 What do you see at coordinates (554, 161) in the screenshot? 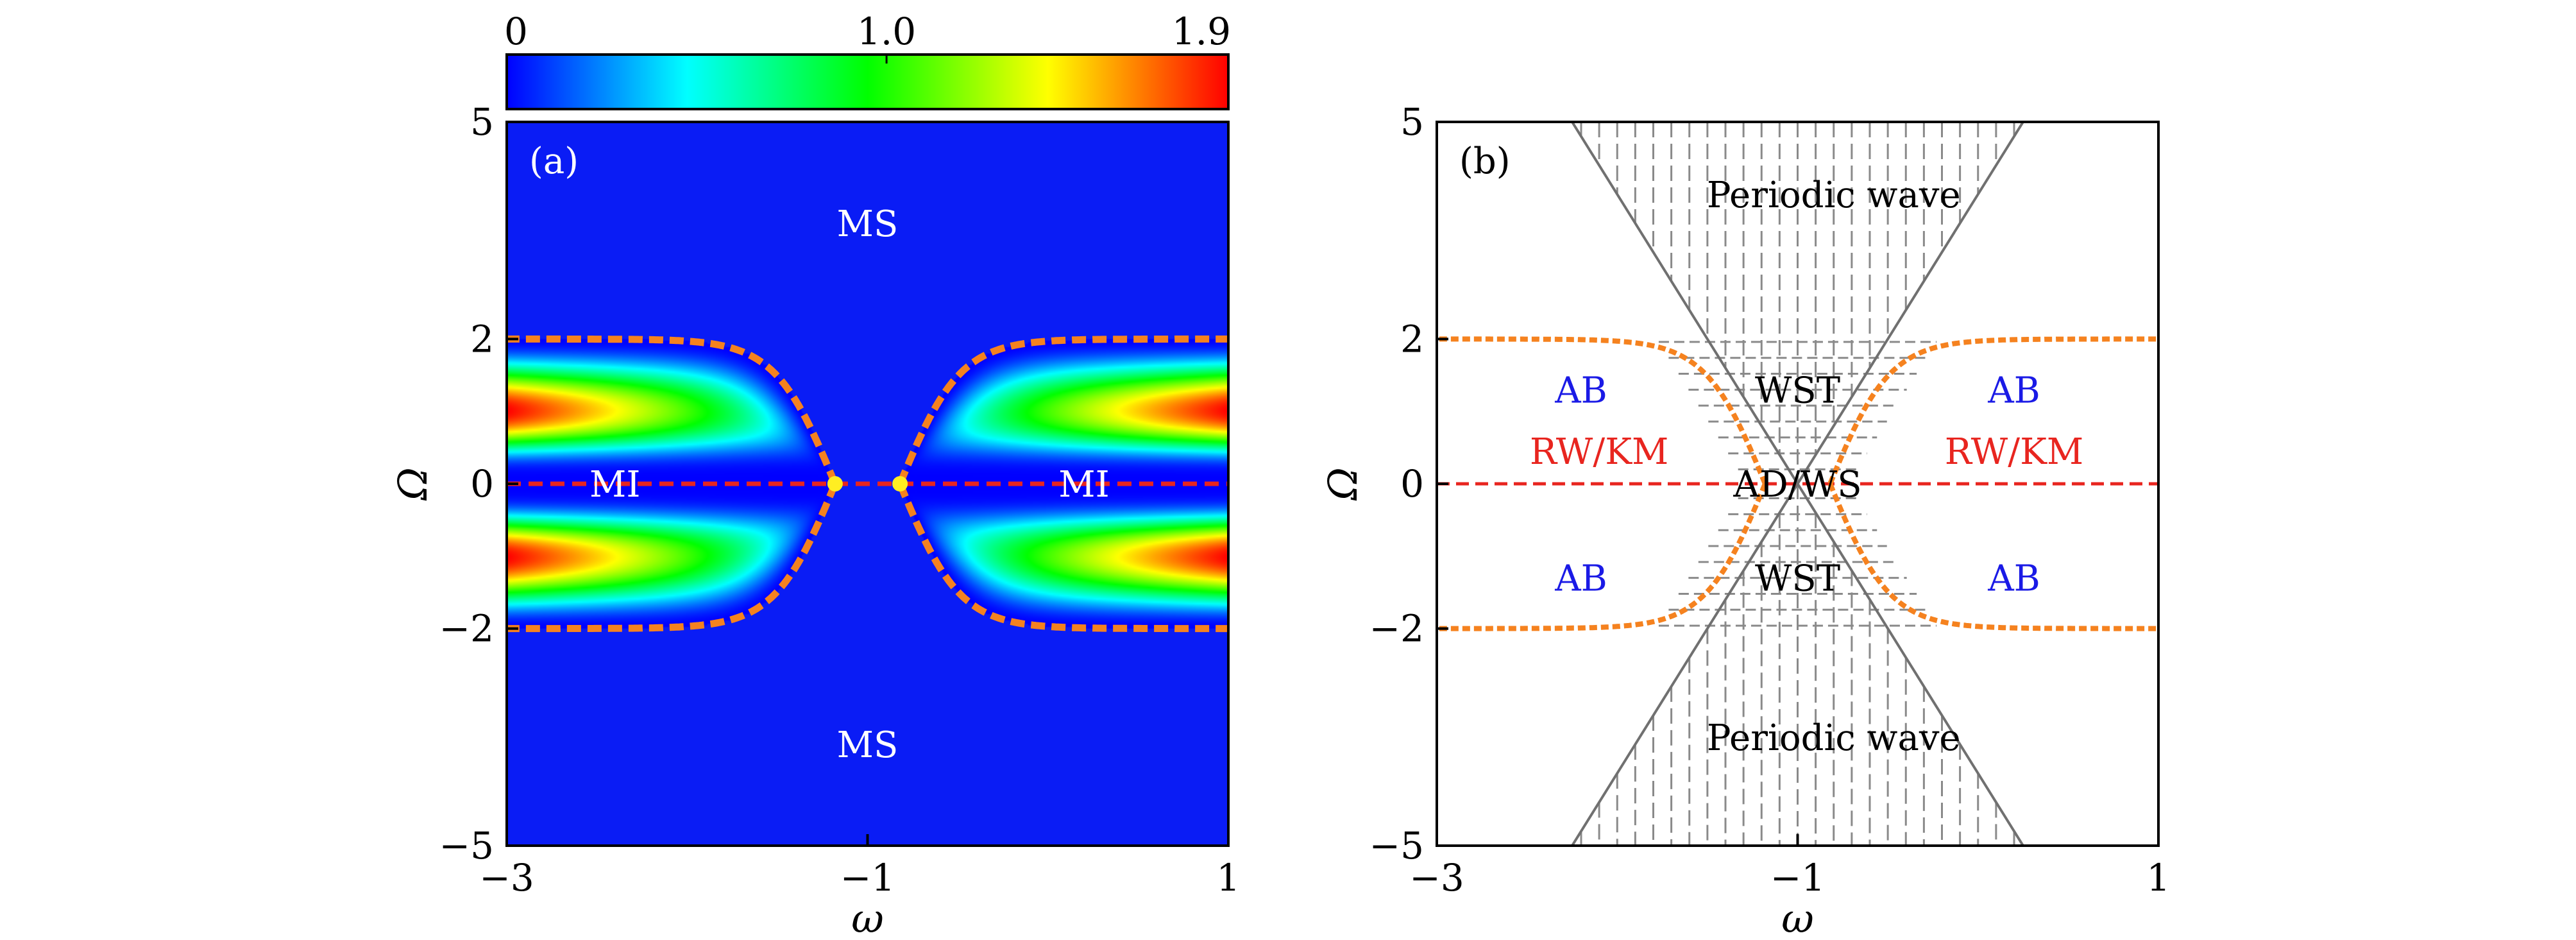
I see `a-panel-label: (a)` at bounding box center [554, 161].